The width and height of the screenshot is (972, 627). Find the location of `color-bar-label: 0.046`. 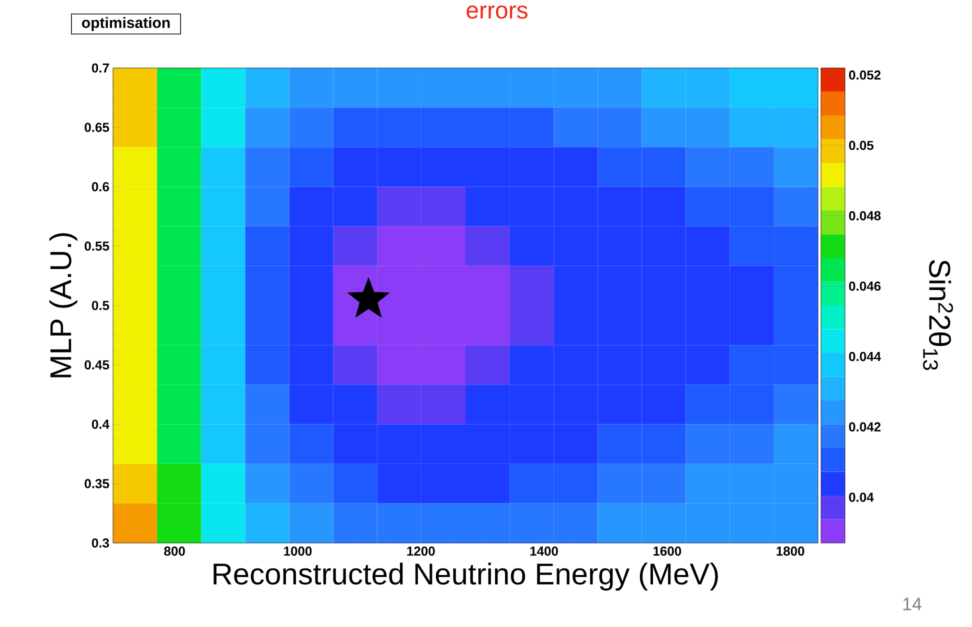

color-bar-label: 0.046 is located at coordinates (865, 286).